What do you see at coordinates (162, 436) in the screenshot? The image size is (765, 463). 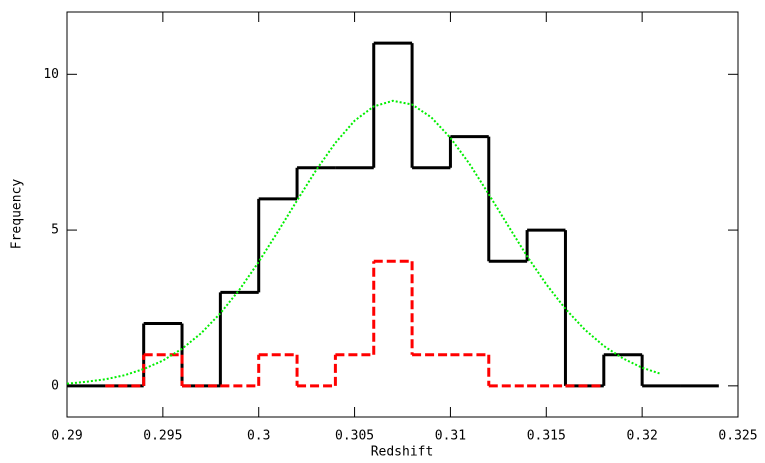 I see `x-tick-label: 0.295` at bounding box center [162, 436].